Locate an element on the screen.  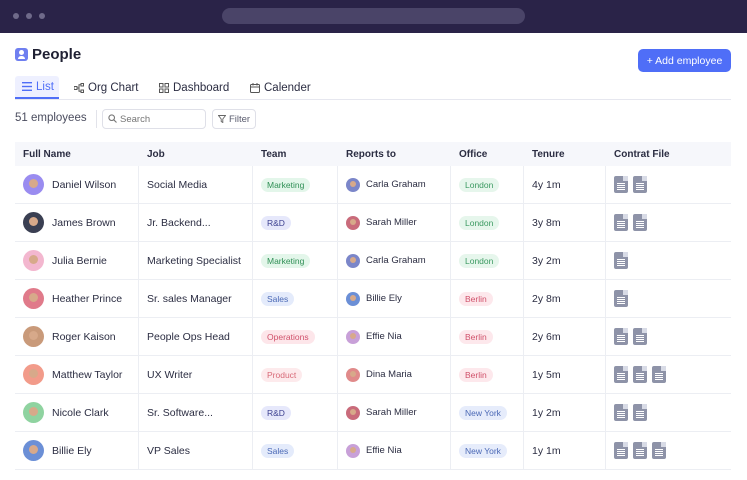
column-header-full-name: Full Name is located at coordinates (47, 154).